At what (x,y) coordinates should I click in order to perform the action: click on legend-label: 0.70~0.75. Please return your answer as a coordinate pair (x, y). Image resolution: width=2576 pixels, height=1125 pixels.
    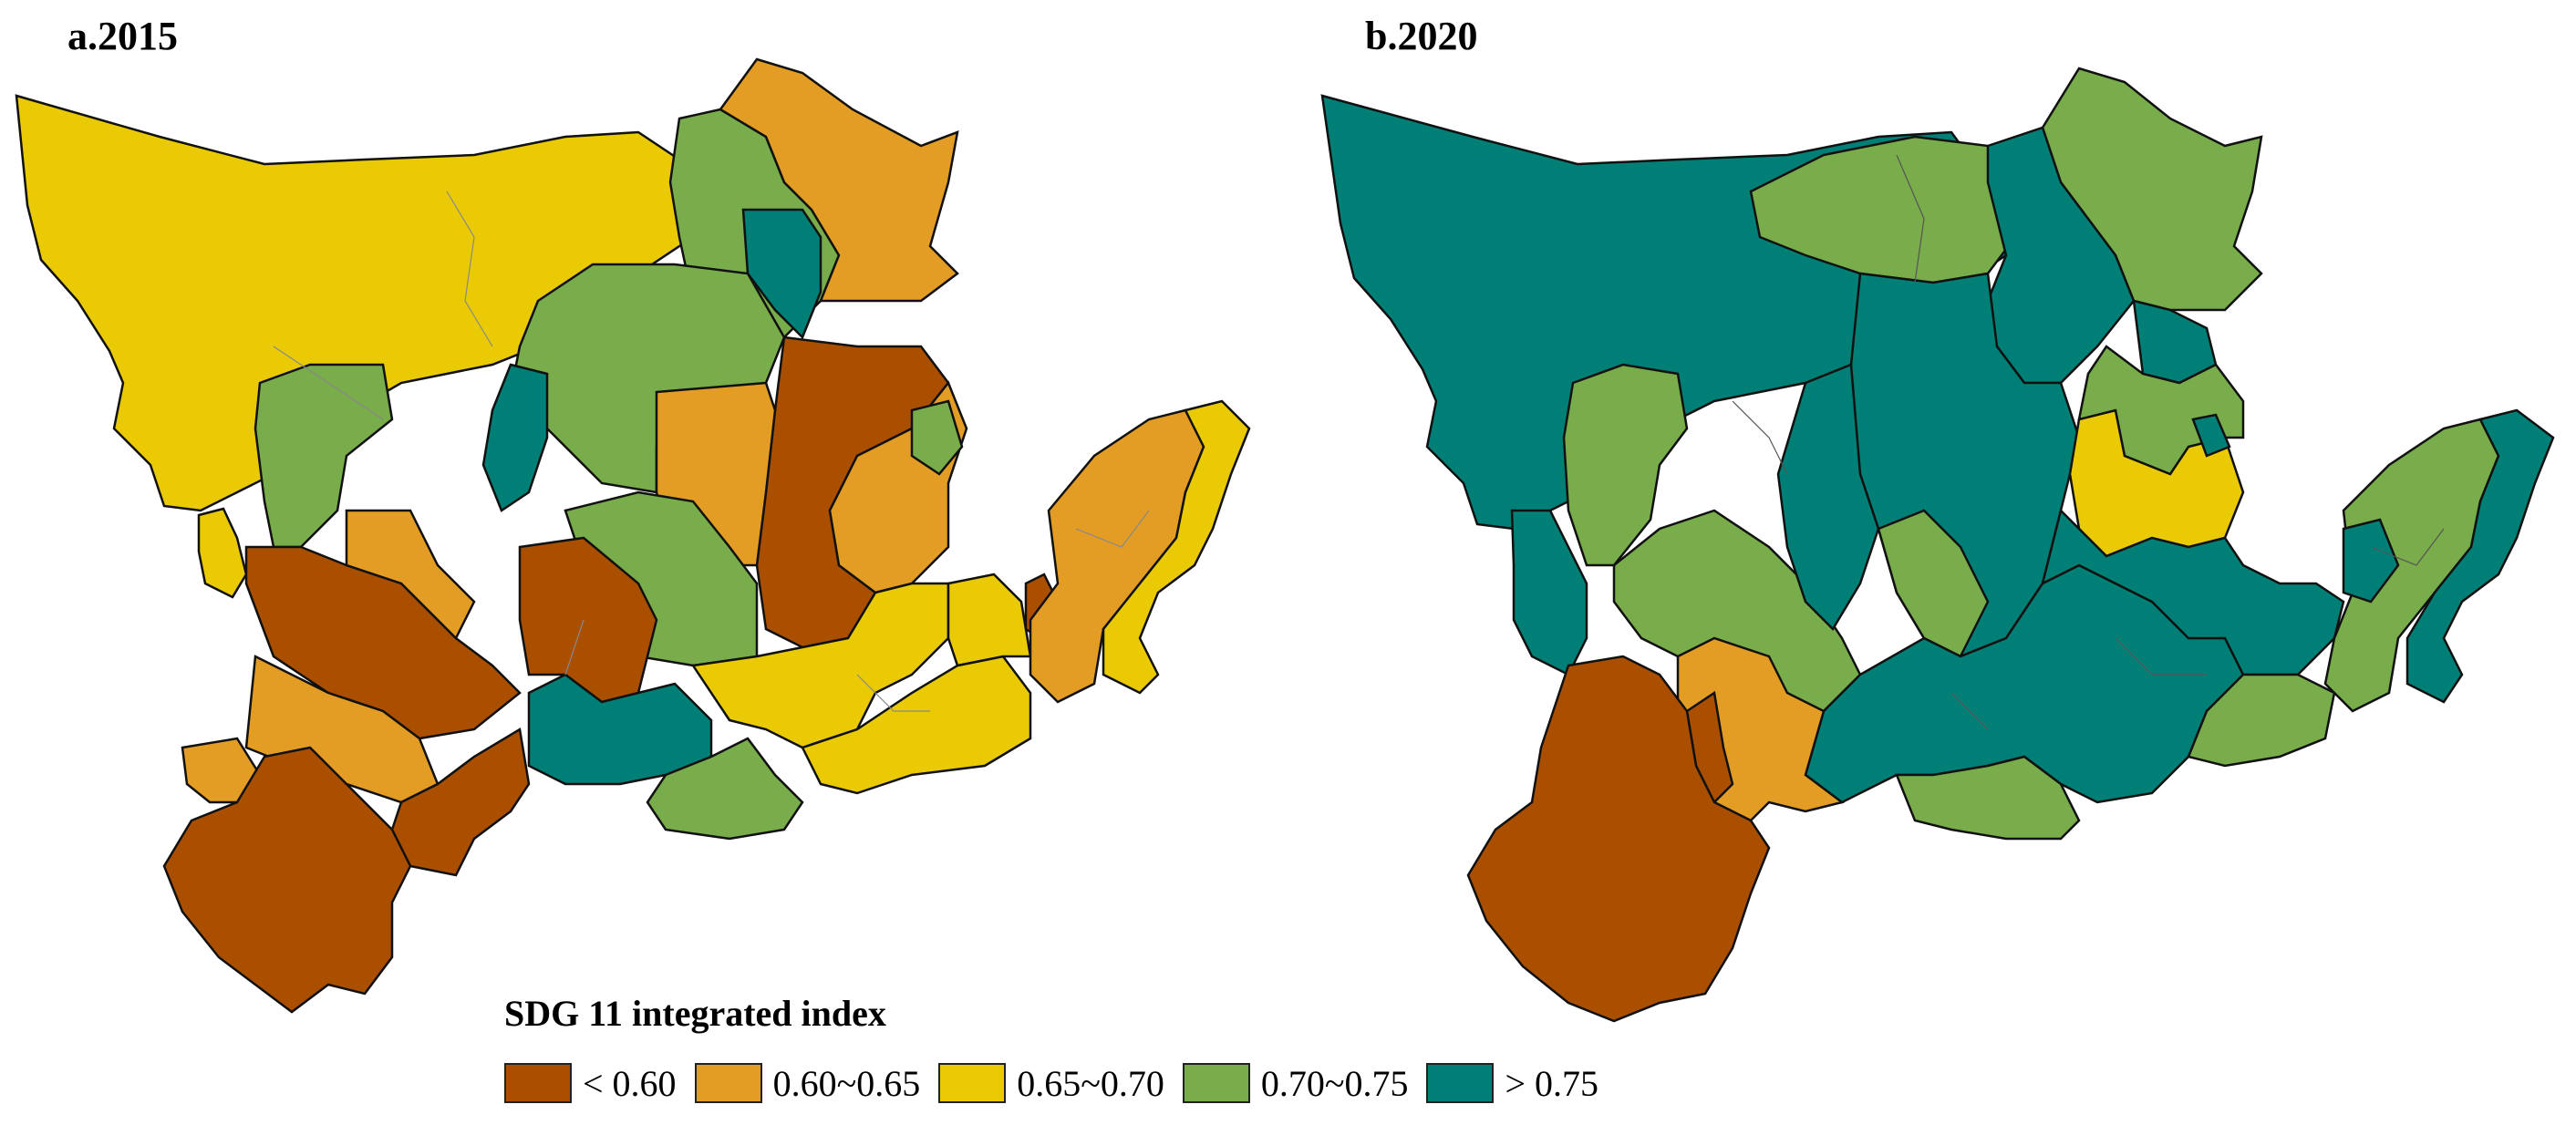
    Looking at the image, I should click on (1334, 1083).